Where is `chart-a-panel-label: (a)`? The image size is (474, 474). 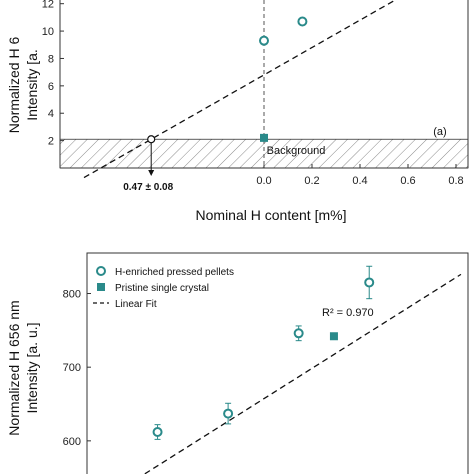 chart-a-panel-label: (a) is located at coordinates (439, 132).